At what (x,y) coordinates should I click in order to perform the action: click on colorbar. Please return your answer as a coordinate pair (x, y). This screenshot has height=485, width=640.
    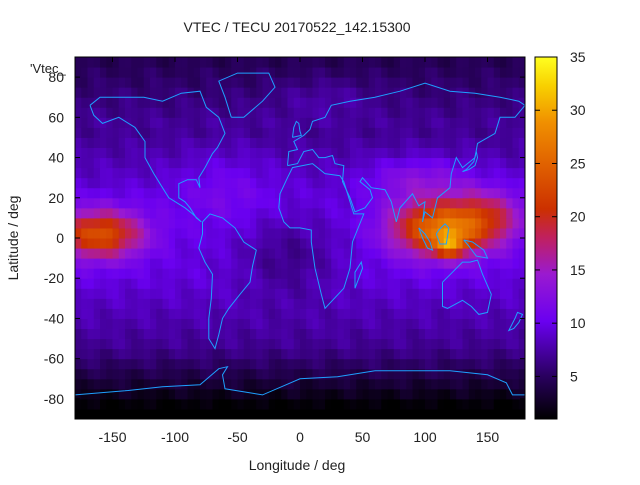
    Looking at the image, I should click on (546, 238).